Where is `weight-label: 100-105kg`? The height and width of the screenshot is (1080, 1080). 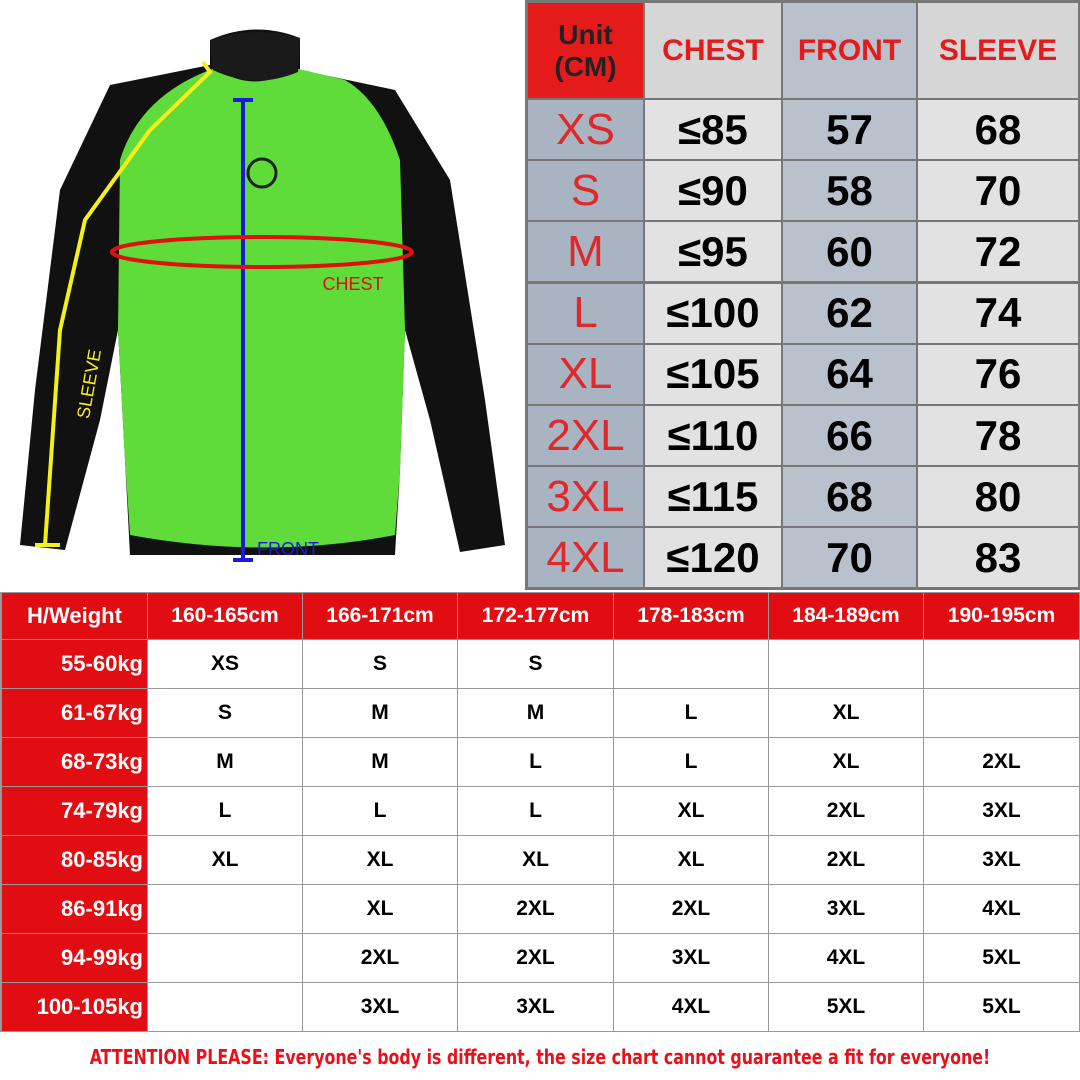
weight-label: 100-105kg is located at coordinates (74, 1007).